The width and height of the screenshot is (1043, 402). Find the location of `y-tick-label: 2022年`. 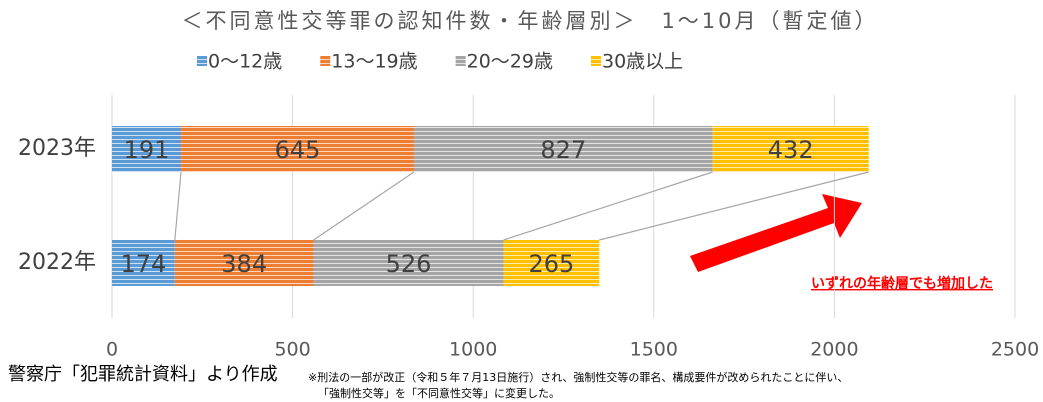

y-tick-label: 2022年 is located at coordinates (57, 262).